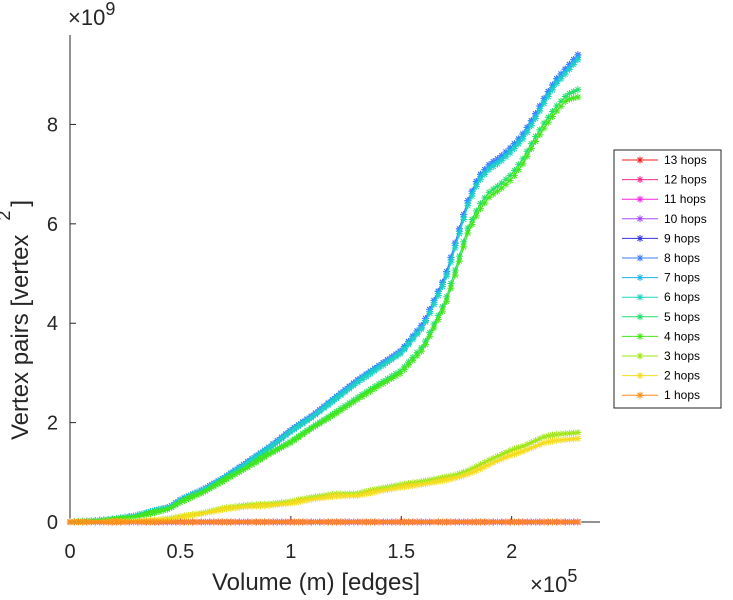  What do you see at coordinates (664, 180) in the screenshot?
I see `legend-item: 12 hops` at bounding box center [664, 180].